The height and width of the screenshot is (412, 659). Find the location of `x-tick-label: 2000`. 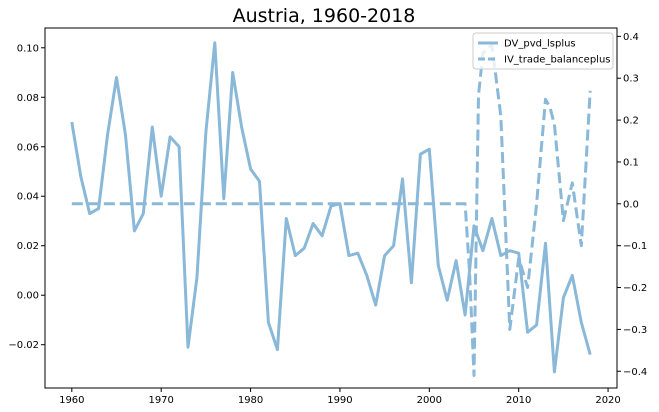

x-tick-label: 2000 is located at coordinates (429, 400).